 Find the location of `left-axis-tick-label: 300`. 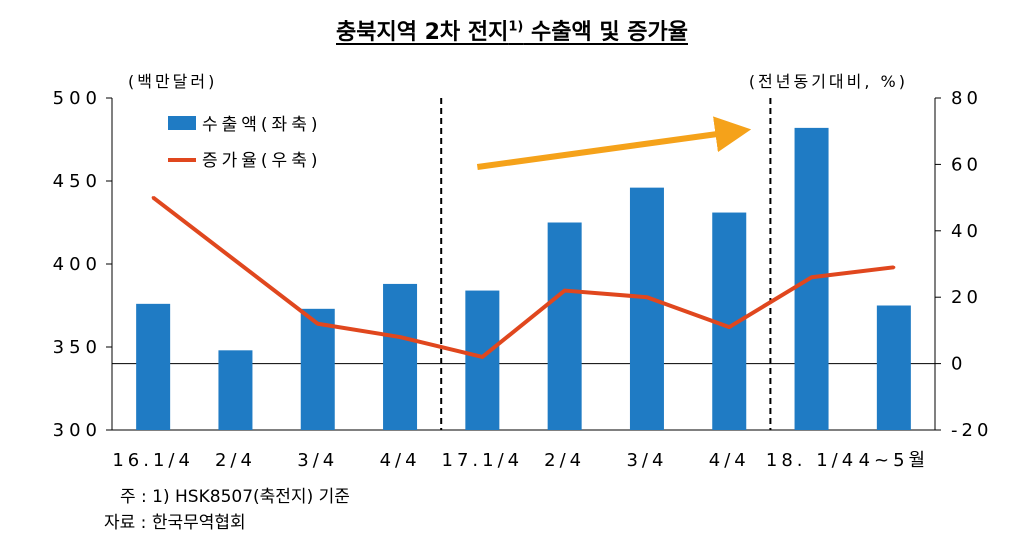

left-axis-tick-label: 300 is located at coordinates (77, 430).